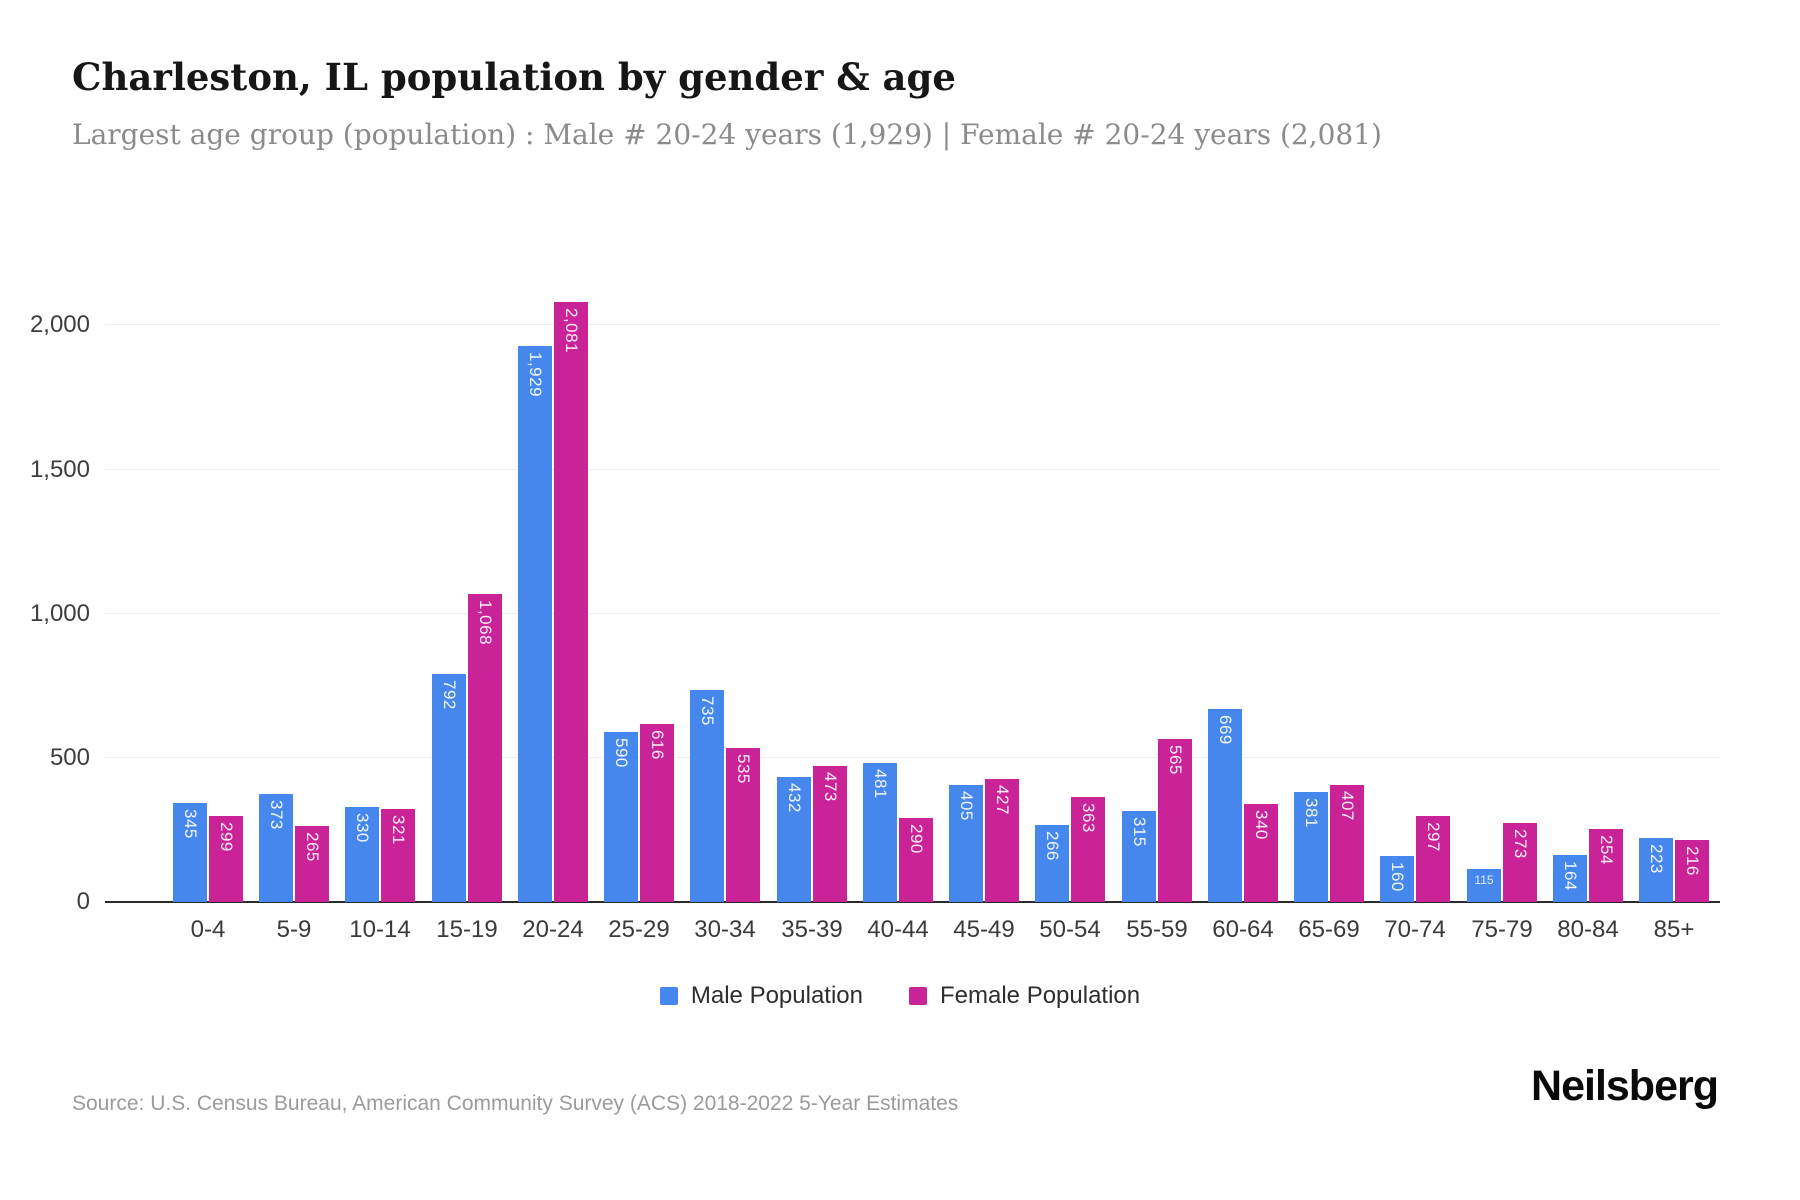 This screenshot has height=1200, width=1800. I want to click on bar-male-45-49: 405, so click(966, 843).